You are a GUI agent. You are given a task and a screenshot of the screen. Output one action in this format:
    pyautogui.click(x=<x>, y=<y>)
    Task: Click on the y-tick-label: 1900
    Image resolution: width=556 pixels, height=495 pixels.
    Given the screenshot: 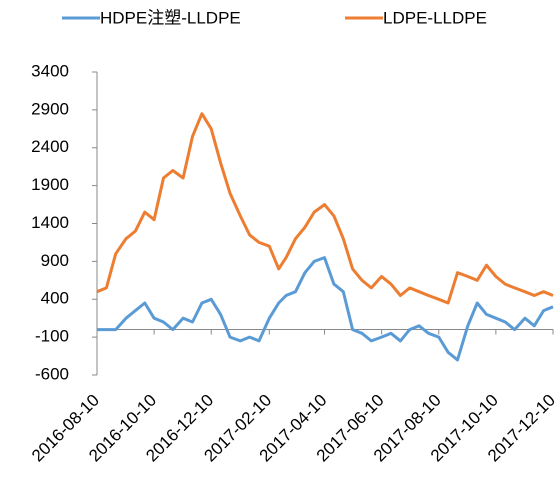 What is the action you would take?
    pyautogui.click(x=50, y=184)
    